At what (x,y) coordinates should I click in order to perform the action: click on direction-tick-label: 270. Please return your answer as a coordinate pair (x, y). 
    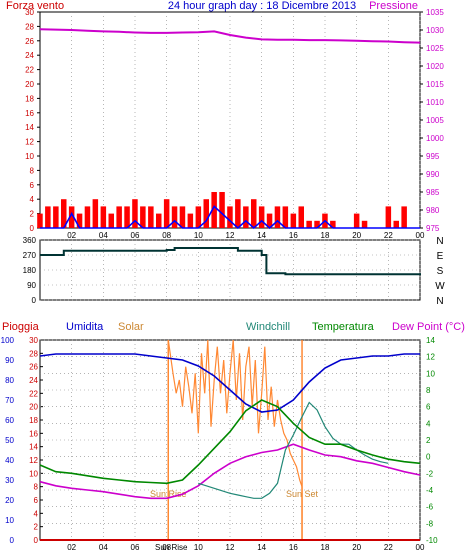
    Looking at the image, I should click on (30, 255).